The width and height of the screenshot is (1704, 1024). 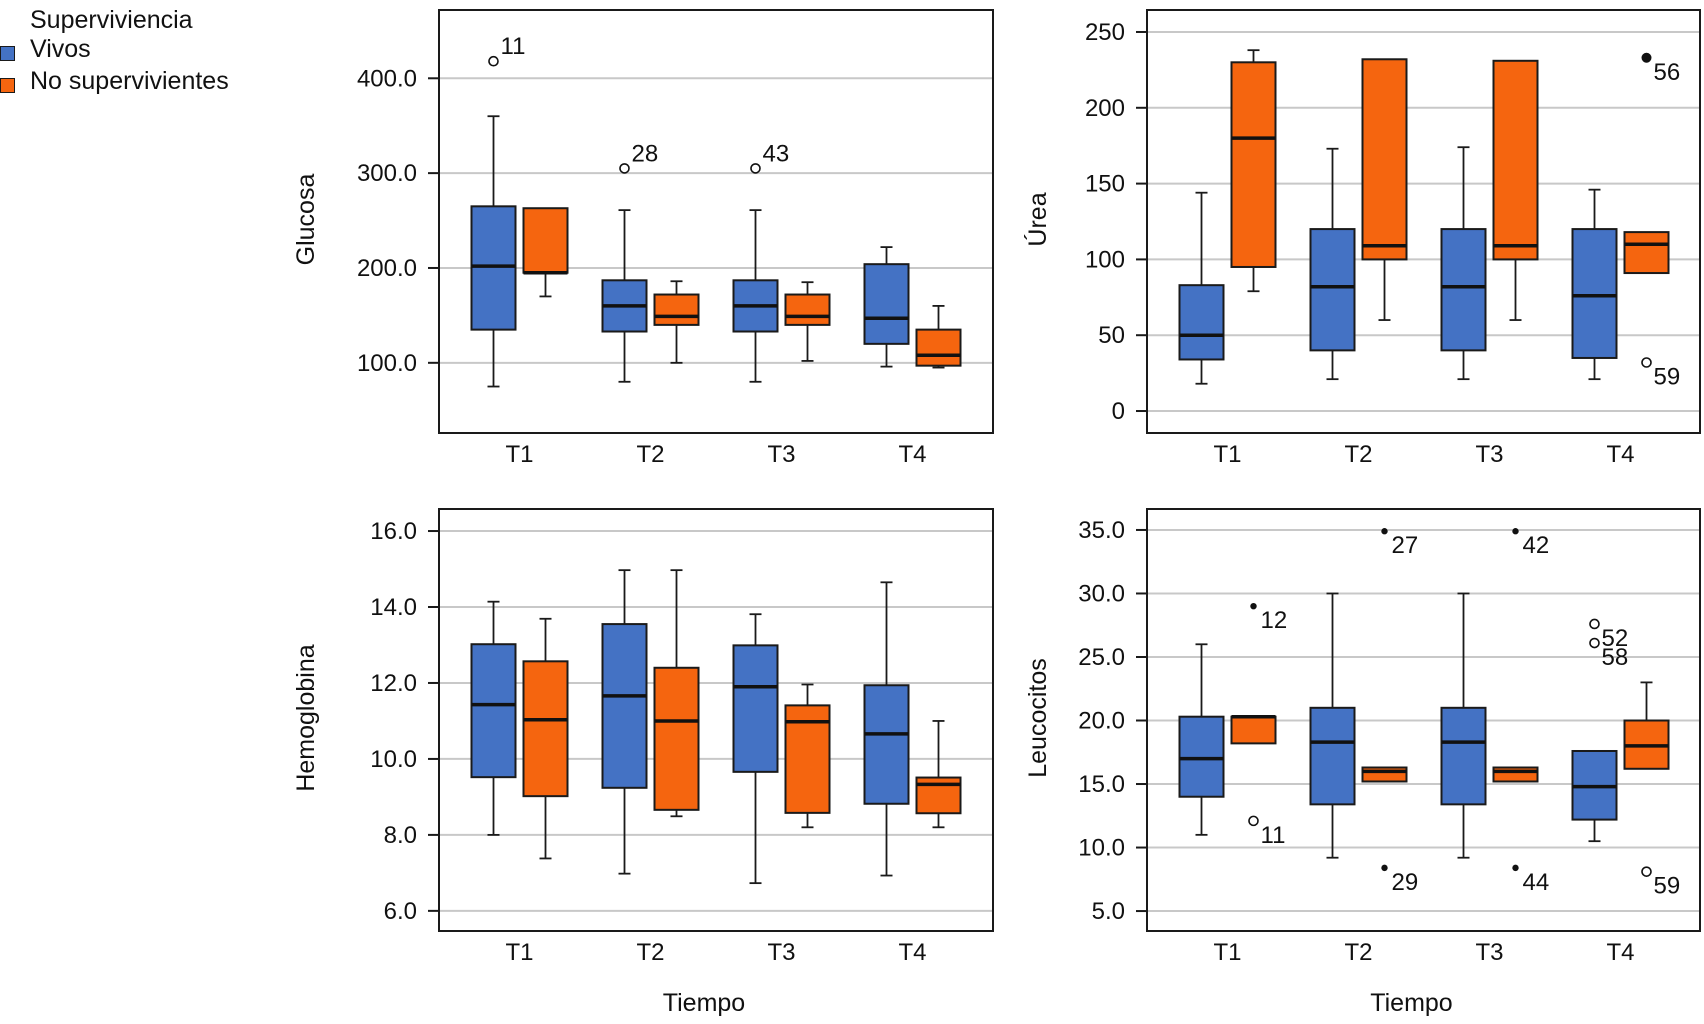 What do you see at coordinates (1615, 638) in the screenshot?
I see `outlier-label: 52` at bounding box center [1615, 638].